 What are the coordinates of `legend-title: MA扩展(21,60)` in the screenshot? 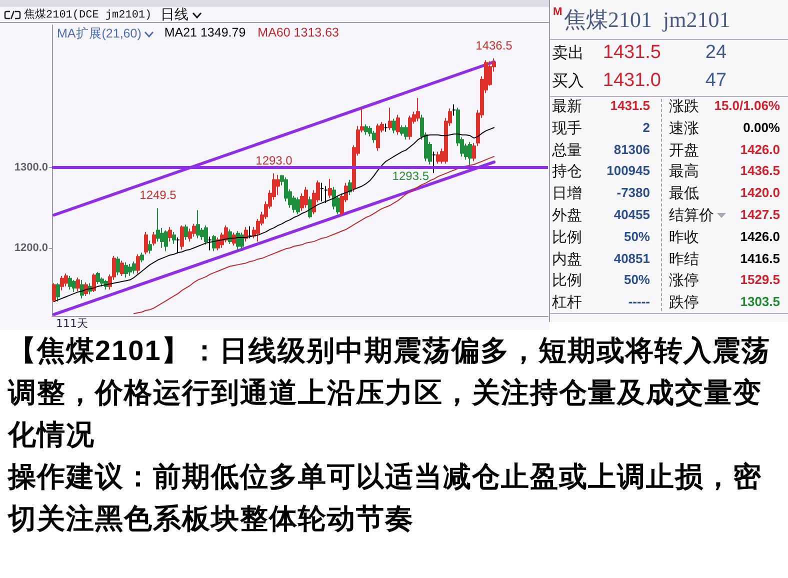 It's located at (99, 33).